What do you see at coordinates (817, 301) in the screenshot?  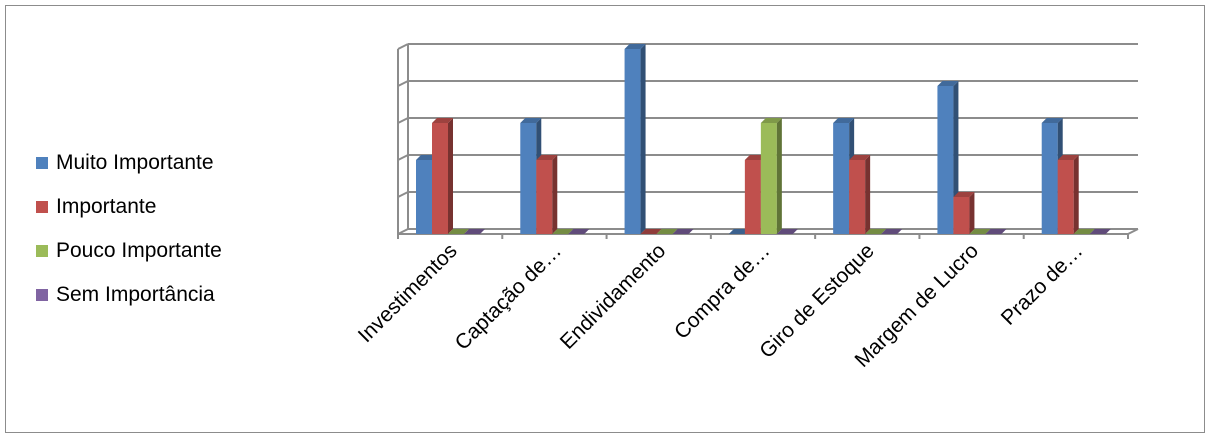 I see `x-tick-label: Giro de Estoque` at bounding box center [817, 301].